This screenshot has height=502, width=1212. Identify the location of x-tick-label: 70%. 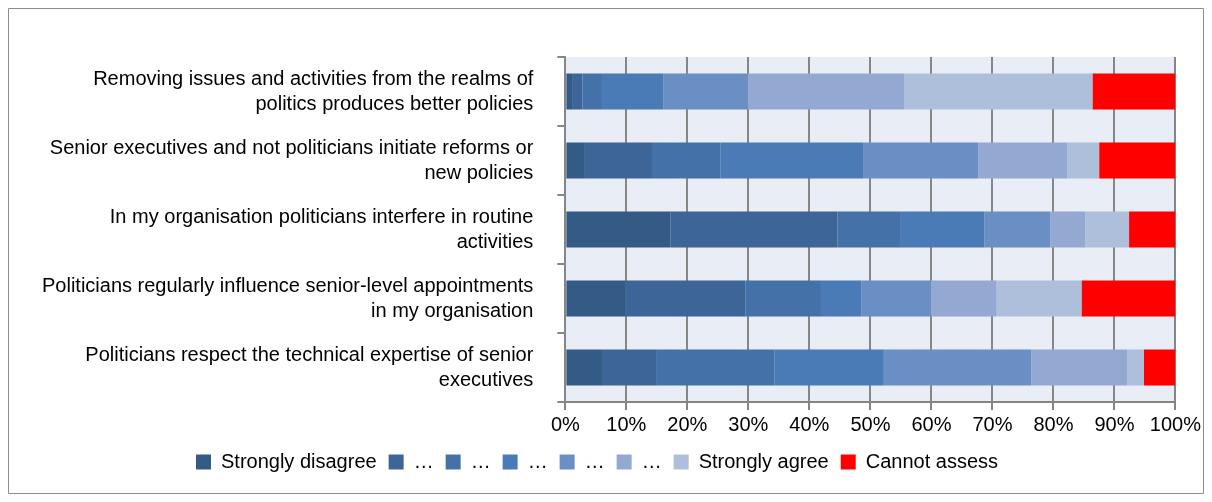
(992, 423).